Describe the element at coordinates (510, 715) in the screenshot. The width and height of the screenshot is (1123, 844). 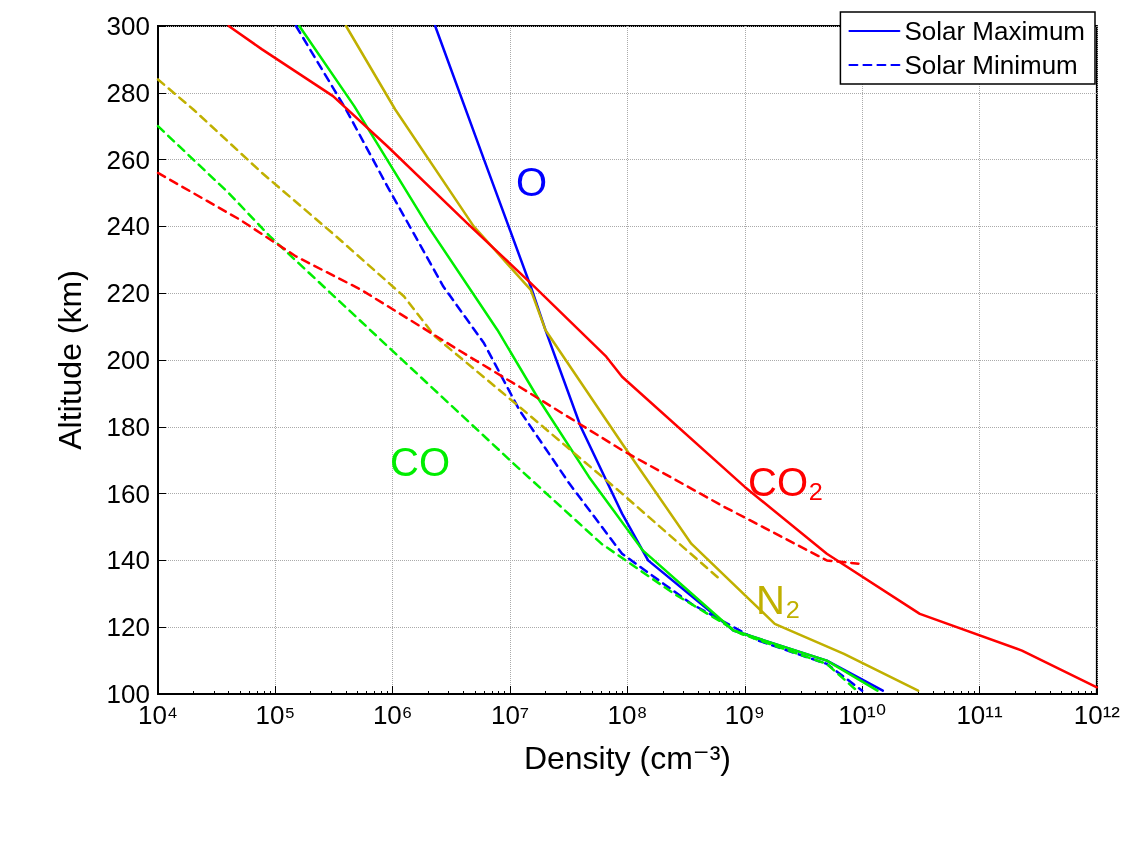
I see `x-tick-label: 10⁷` at that location.